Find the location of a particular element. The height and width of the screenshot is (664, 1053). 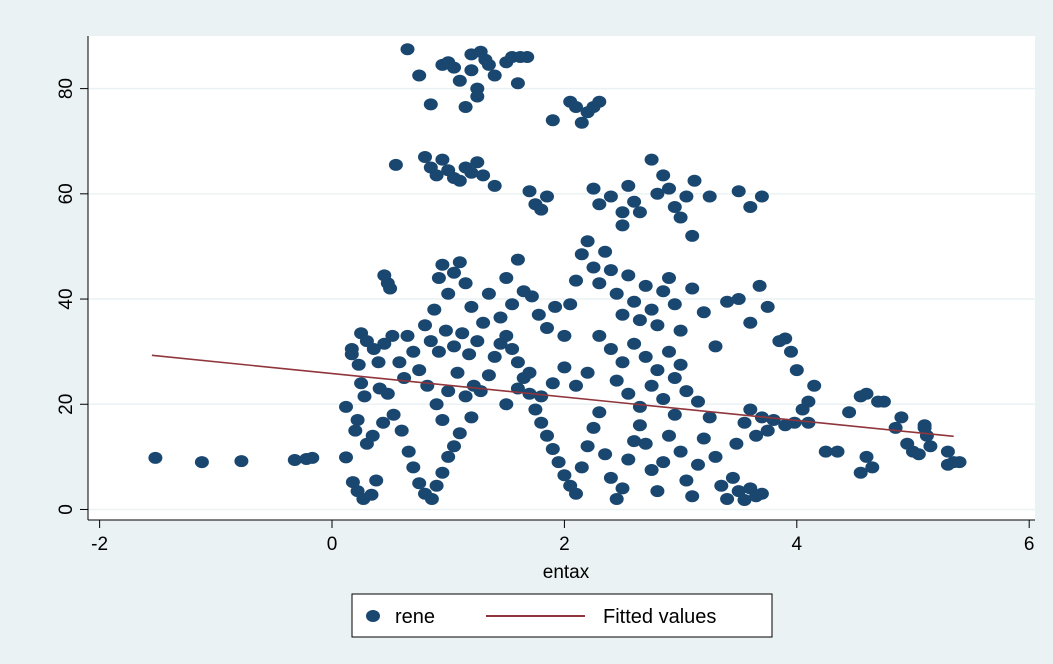

x-tick-label: 2 is located at coordinates (564, 544).